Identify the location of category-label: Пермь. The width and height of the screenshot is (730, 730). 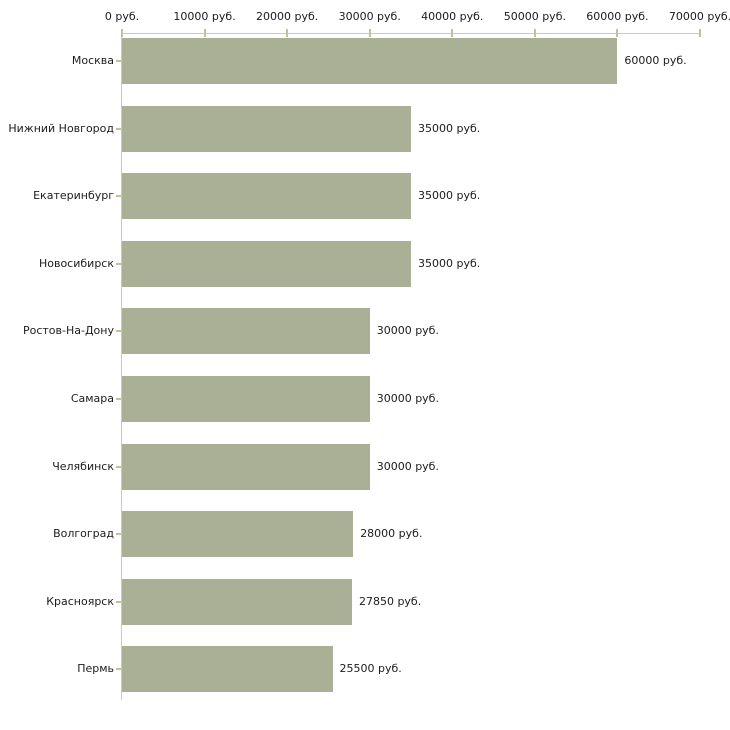
(95, 669).